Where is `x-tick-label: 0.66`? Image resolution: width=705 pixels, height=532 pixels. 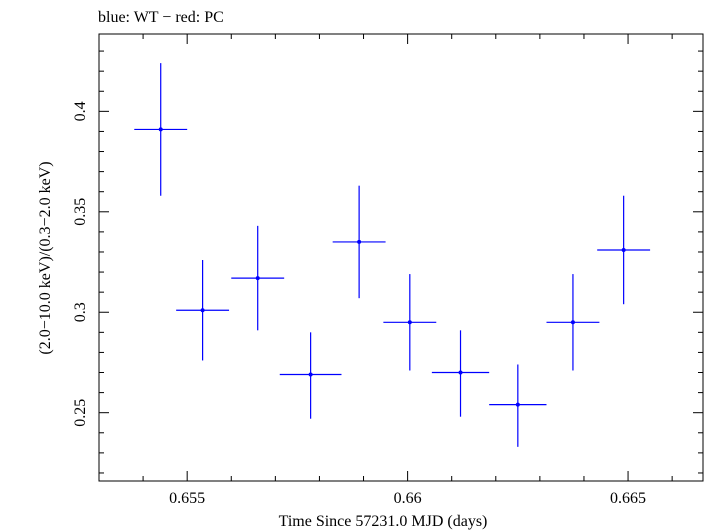 x-tick-label: 0.66 is located at coordinates (408, 498).